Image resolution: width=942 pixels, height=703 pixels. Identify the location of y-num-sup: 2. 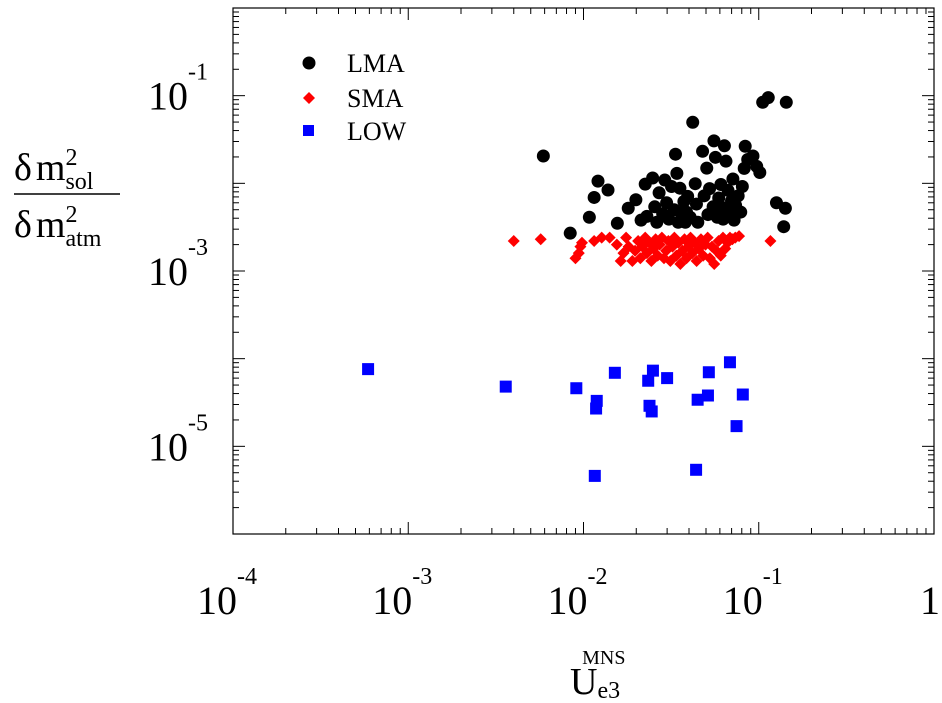
(71, 158).